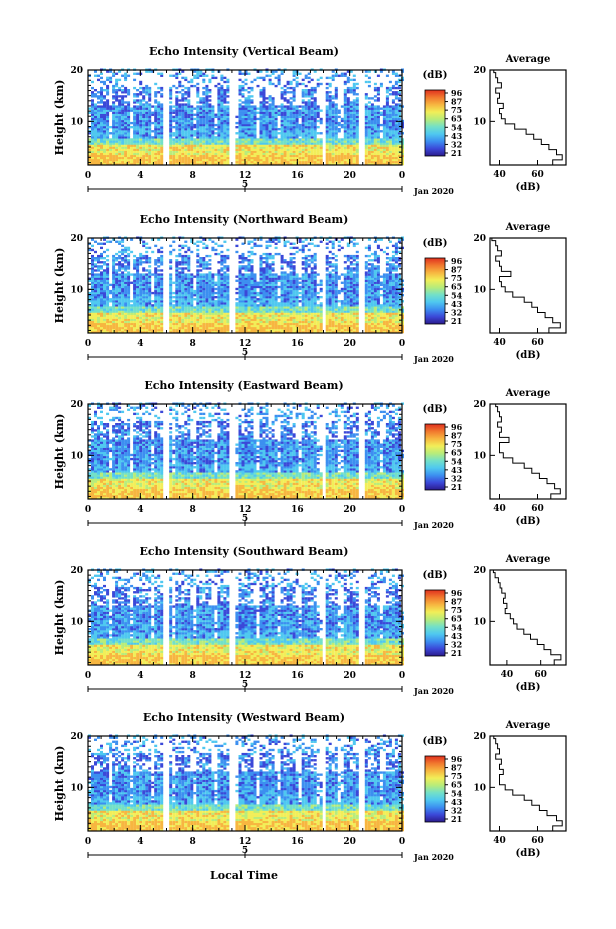  I want to click on panel-title: Echo Intensity (Vertical Beam), so click(244, 51).